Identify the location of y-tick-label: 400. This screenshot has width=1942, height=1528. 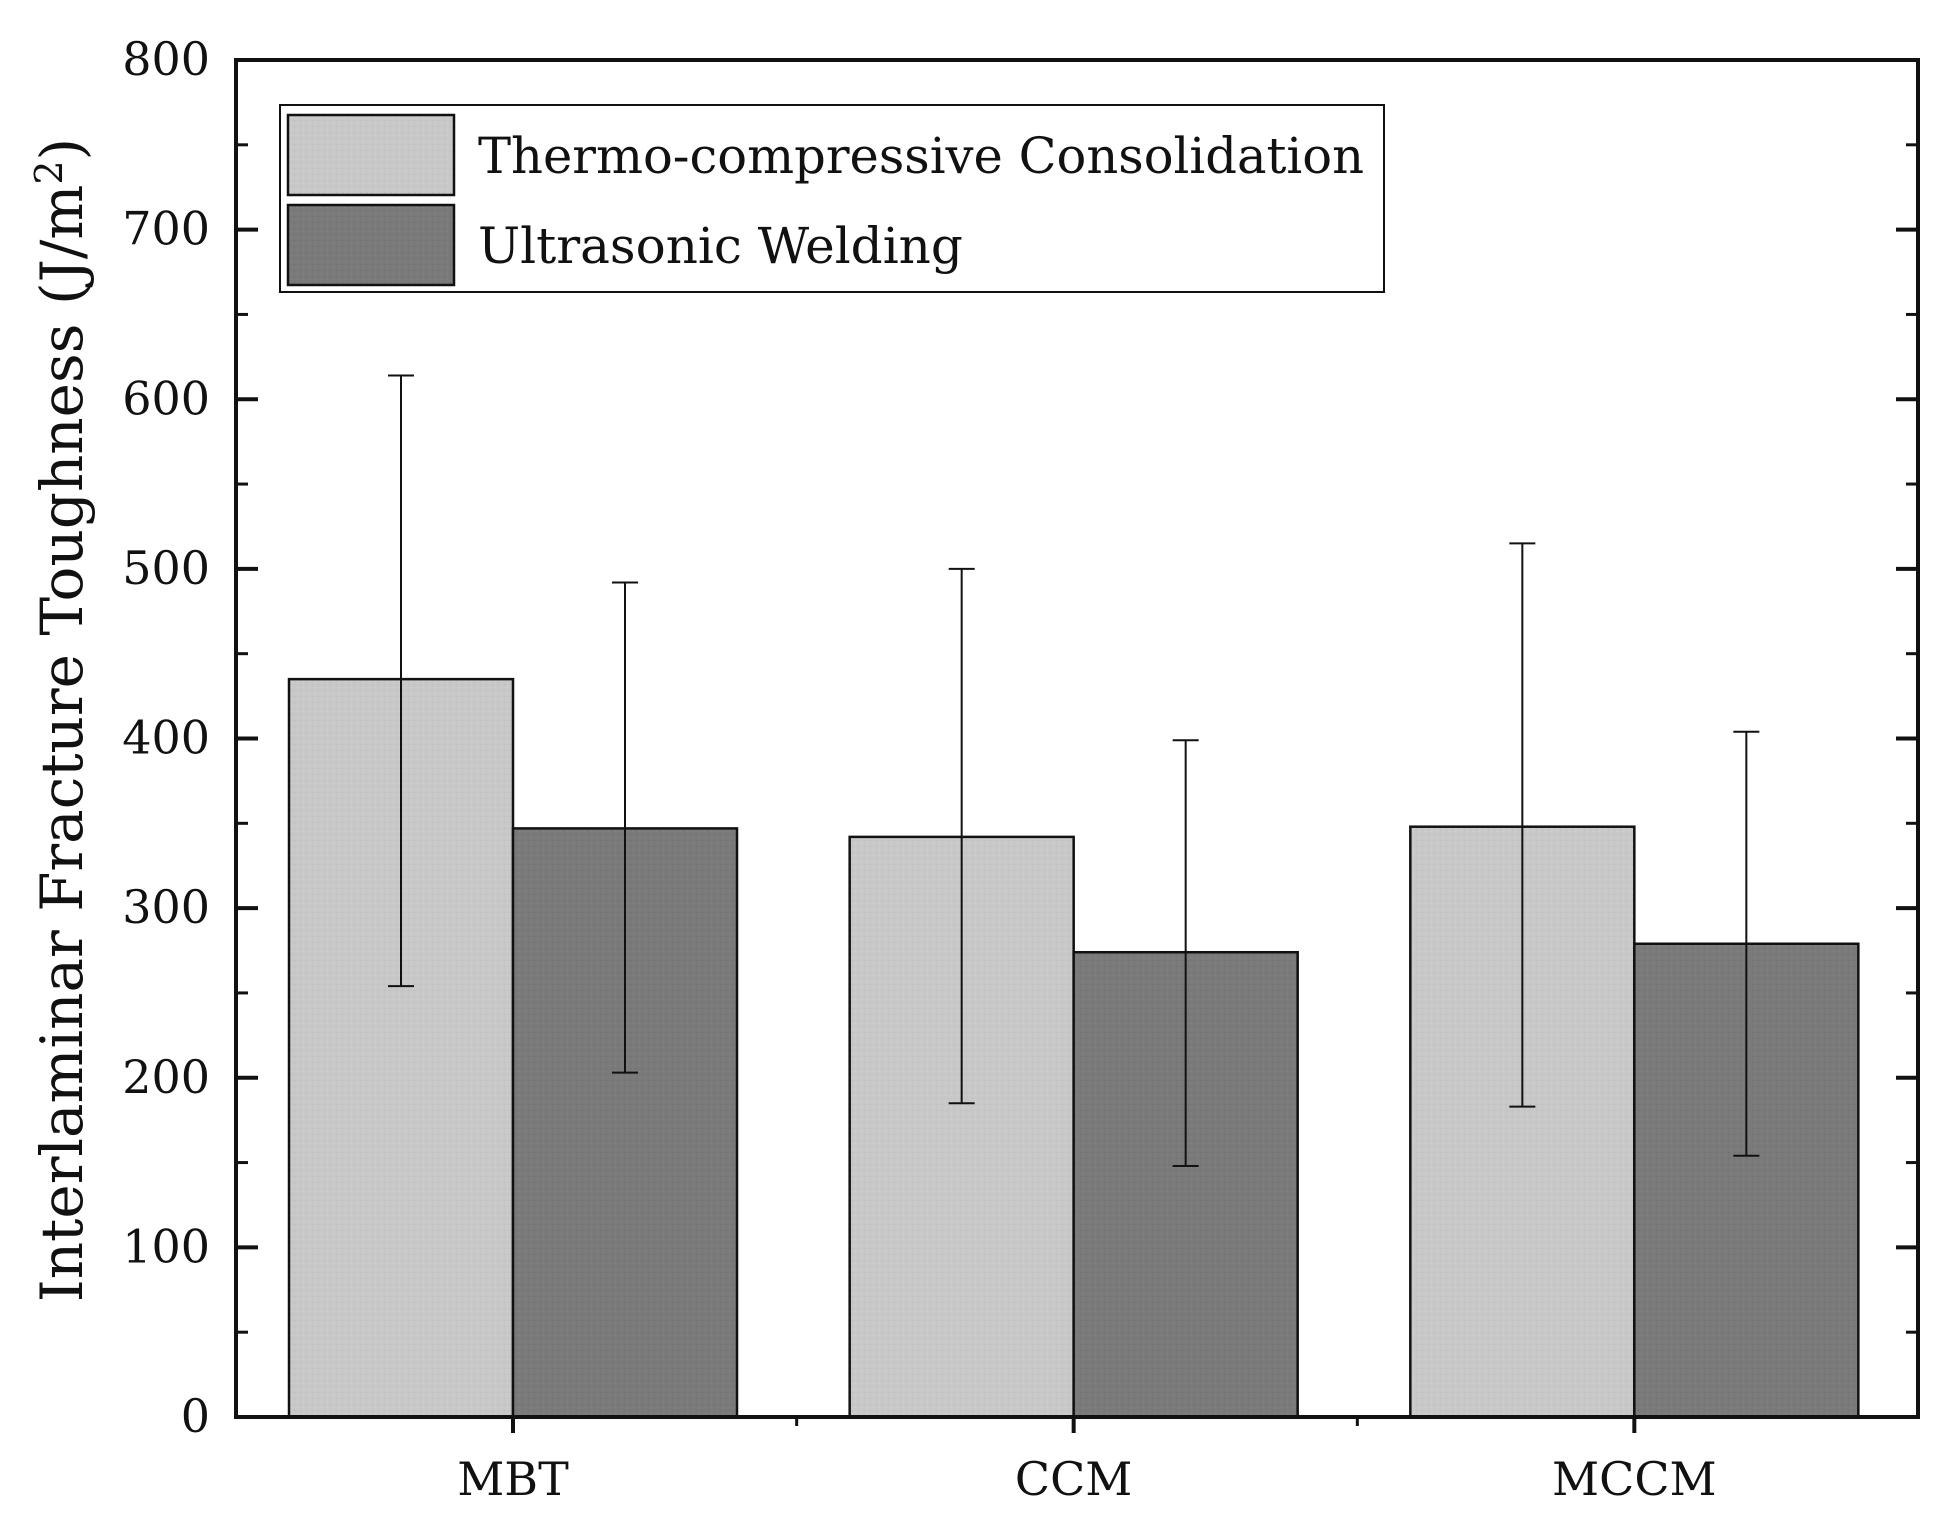
(166, 738).